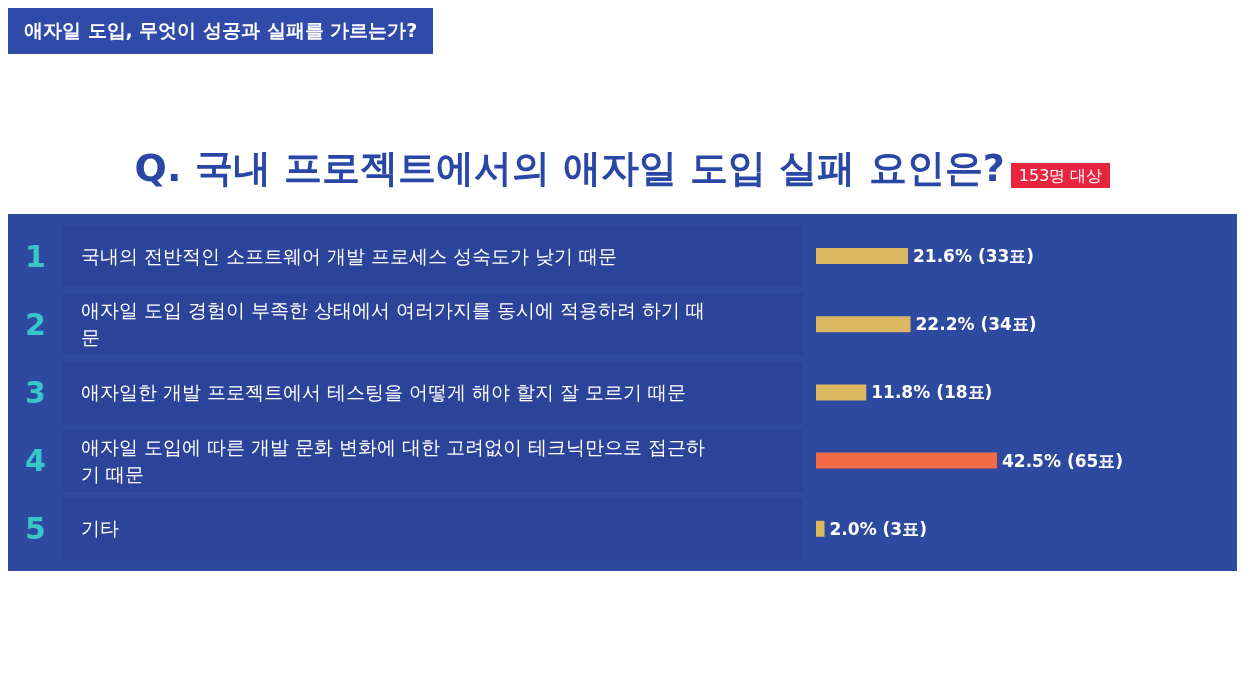 The height and width of the screenshot is (698, 1245). I want to click on data-label: 42.5% (65표), so click(1063, 460).